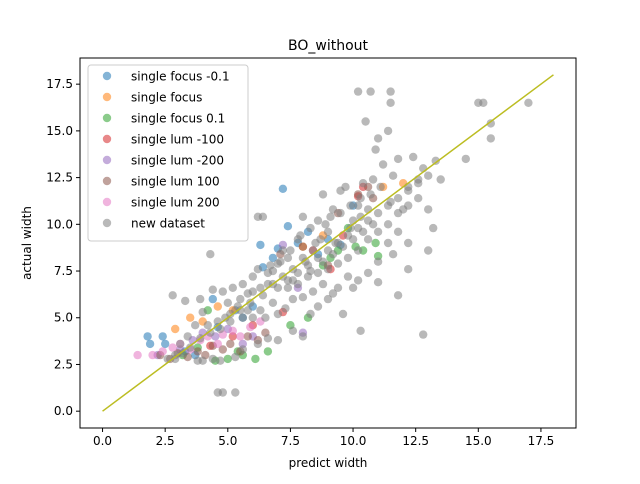 Image resolution: width=640 pixels, height=484 pixels. What do you see at coordinates (63, 247) in the screenshot?
I see `y-axis-ticks: 0.0 2.5 5.0 7.5 10.0 12.5 15.0 17.5` at bounding box center [63, 247].